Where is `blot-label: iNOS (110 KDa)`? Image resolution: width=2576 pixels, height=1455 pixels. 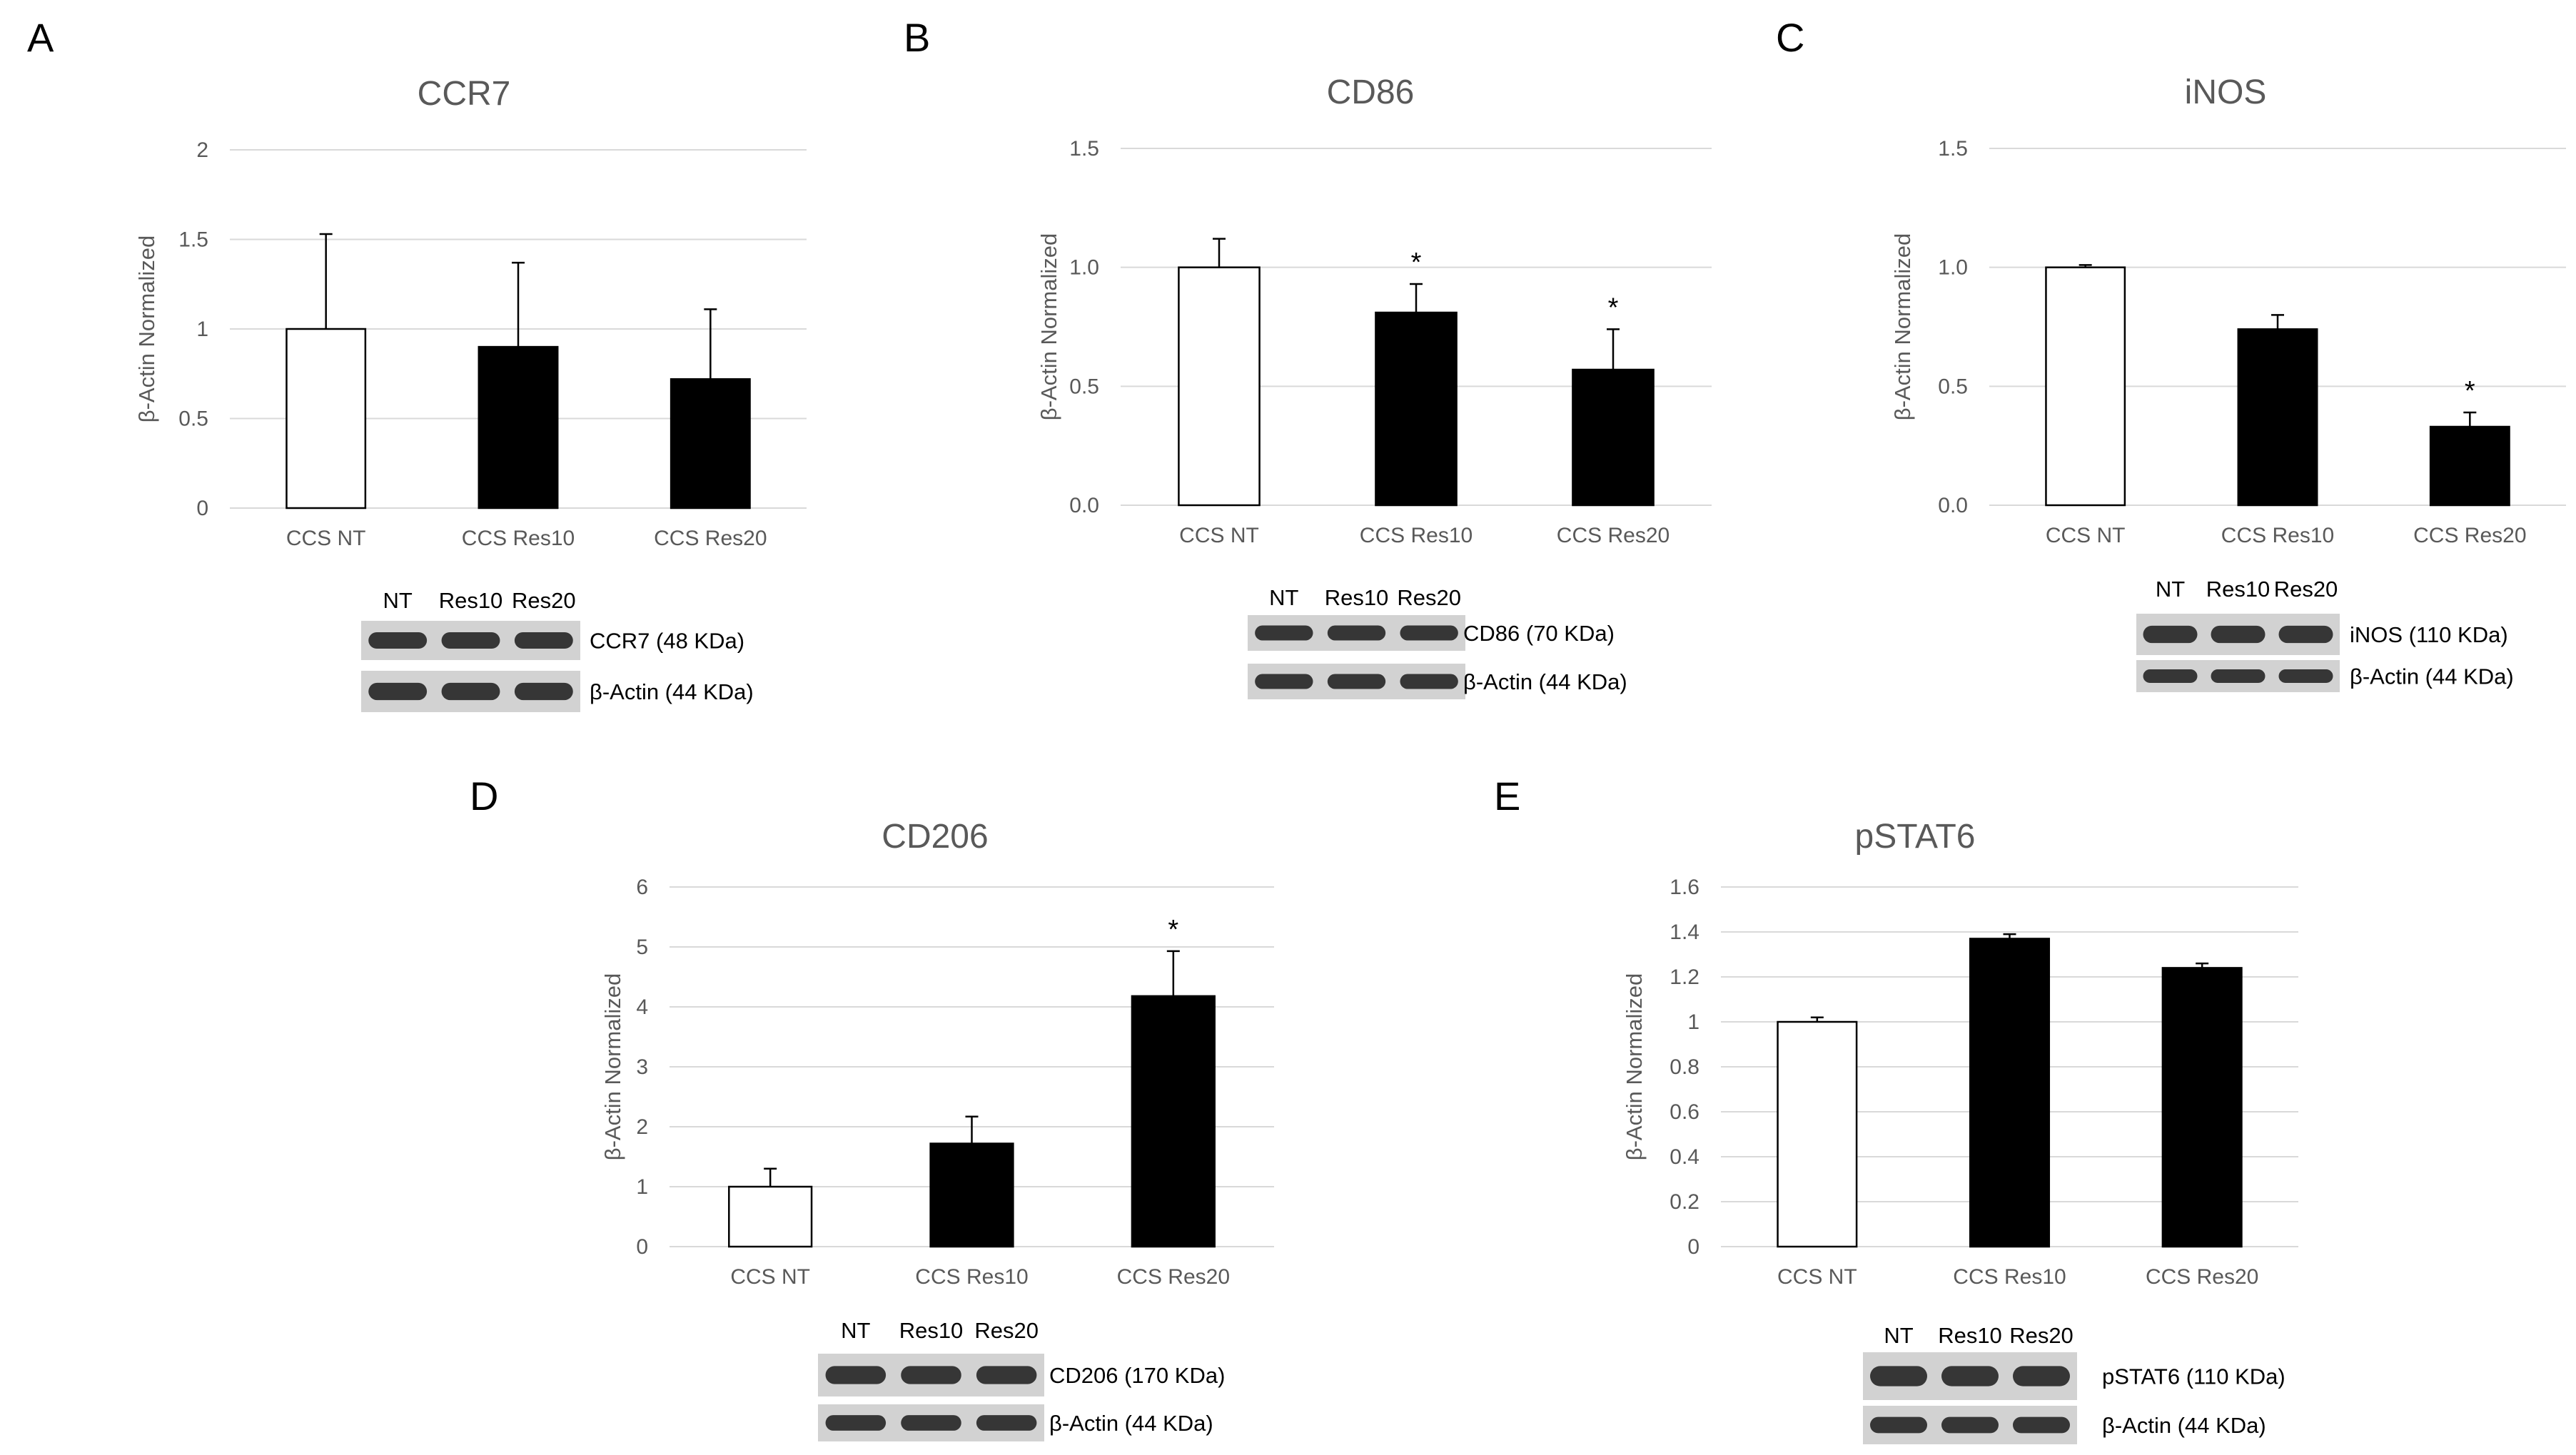 blot-label: iNOS (110 KDa) is located at coordinates (2429, 634).